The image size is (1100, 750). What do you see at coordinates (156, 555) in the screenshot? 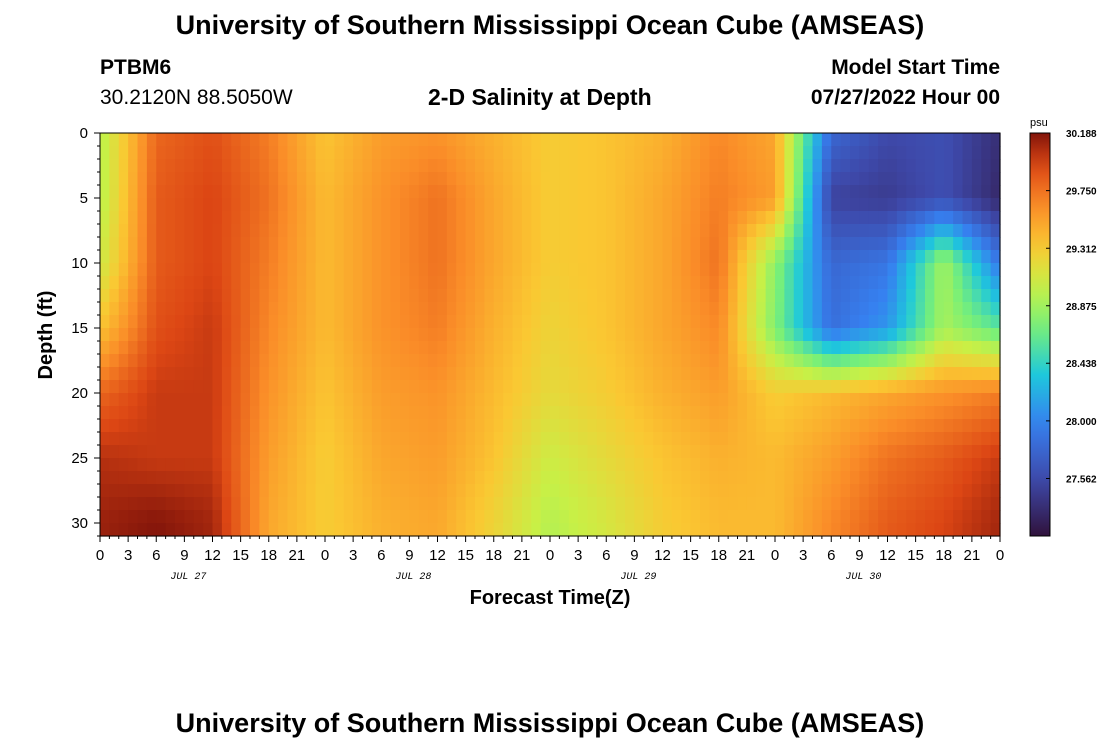
I see `x-tick-label: 6` at bounding box center [156, 555].